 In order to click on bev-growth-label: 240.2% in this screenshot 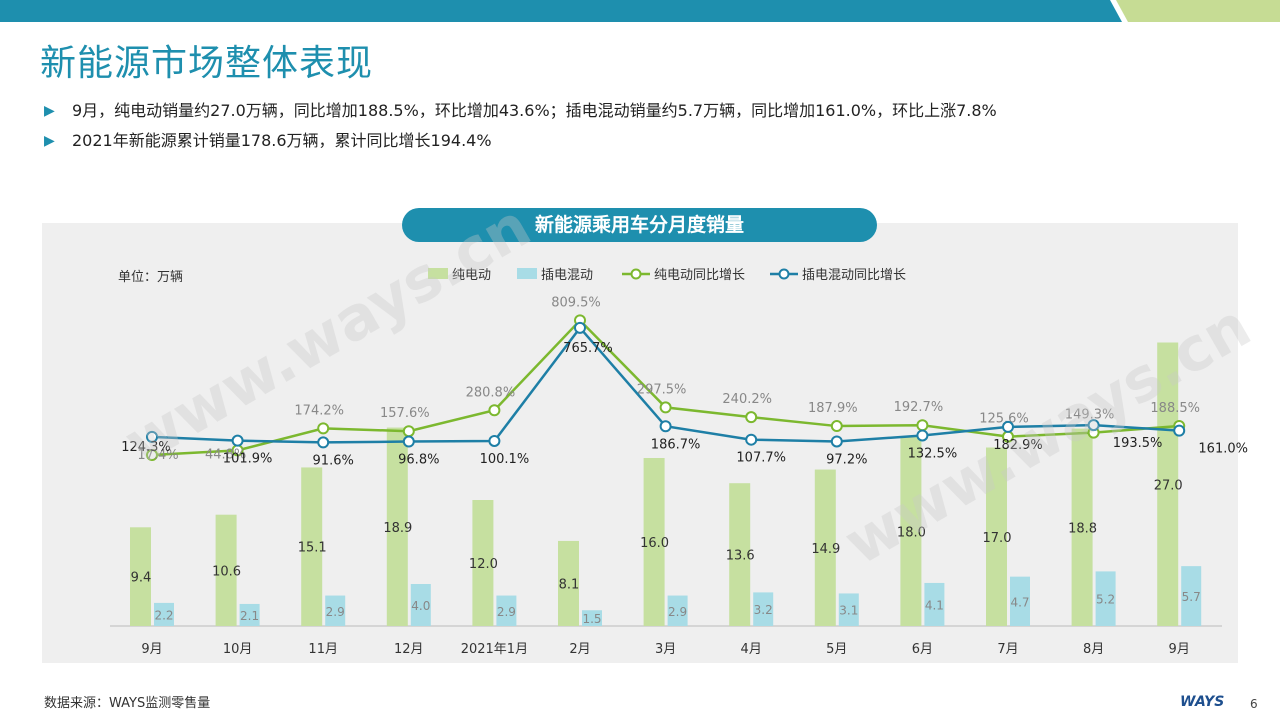, I will do `click(747, 399)`.